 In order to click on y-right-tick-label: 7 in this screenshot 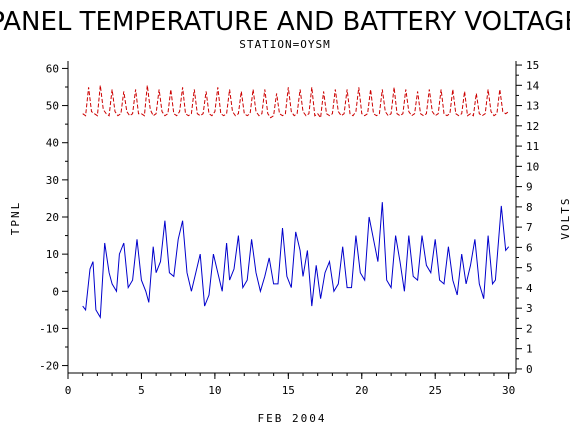, I will do `click(529, 227)`.